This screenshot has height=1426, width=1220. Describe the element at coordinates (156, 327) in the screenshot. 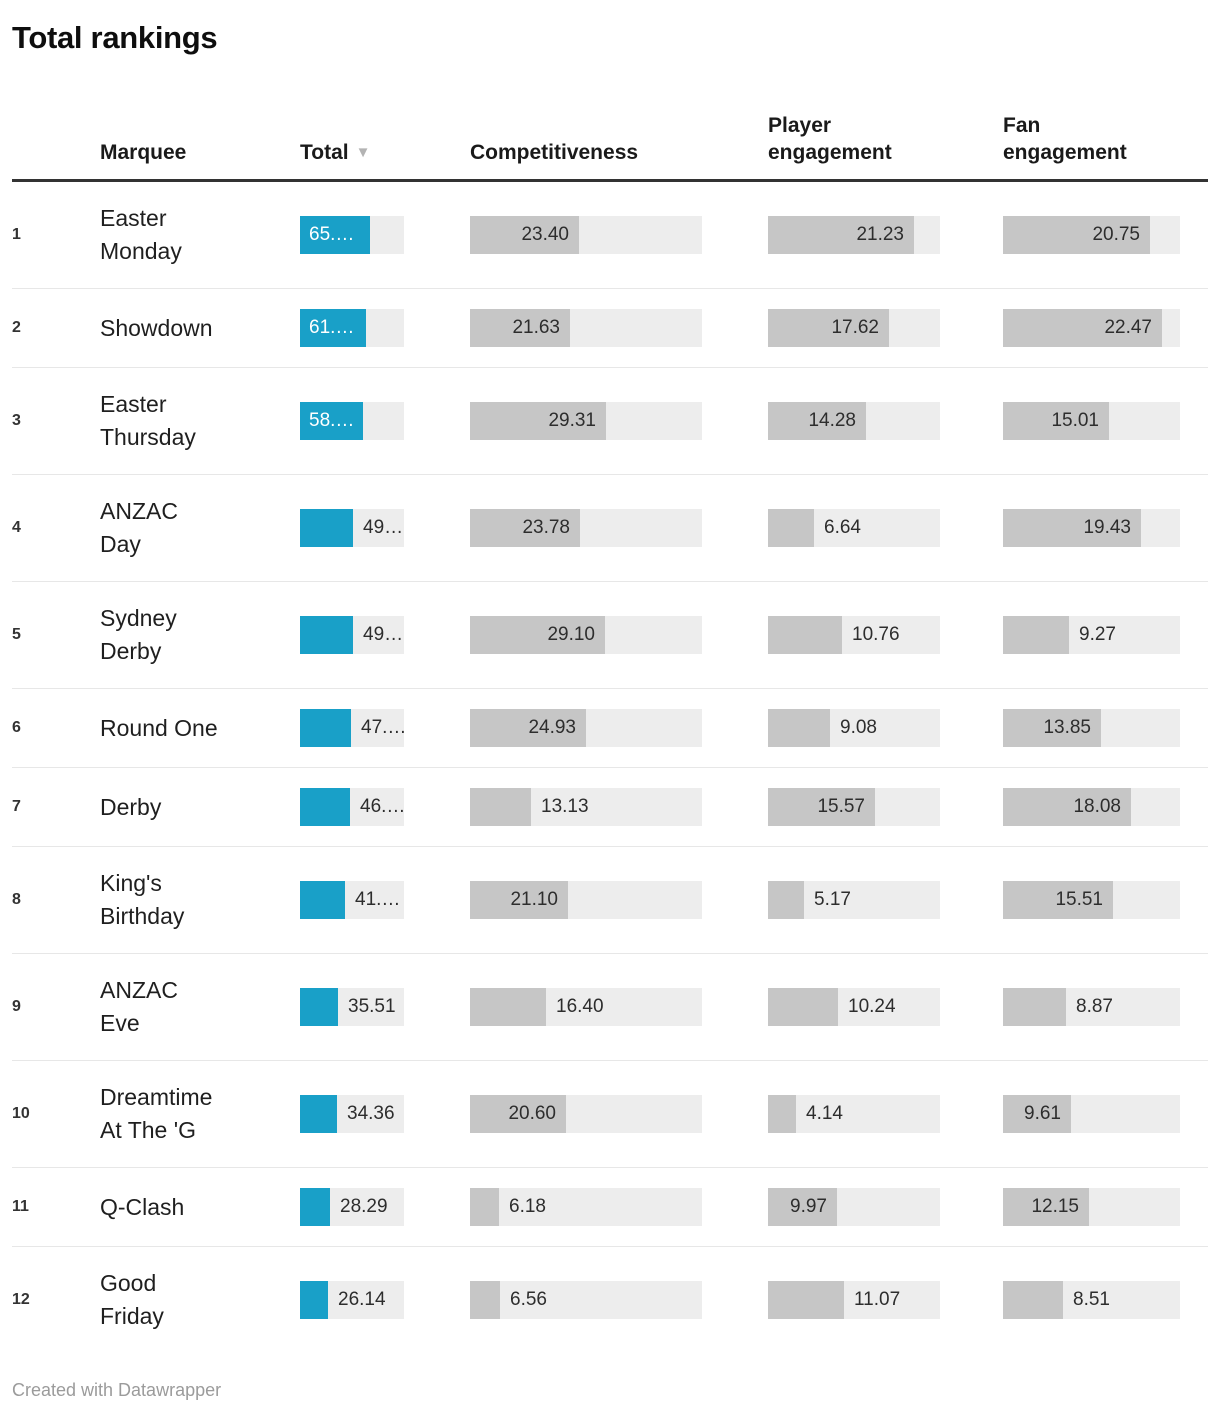

I see `marquee-label: Showdown` at that location.